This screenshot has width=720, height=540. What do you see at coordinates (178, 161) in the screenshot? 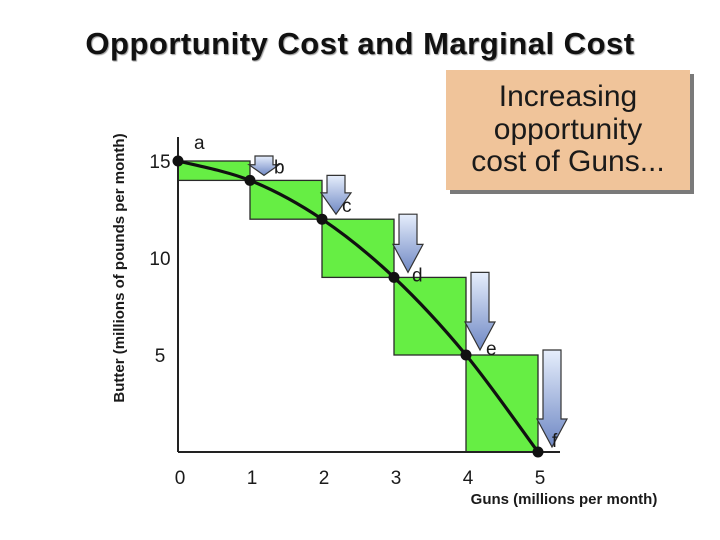
I see `point-a` at bounding box center [178, 161].